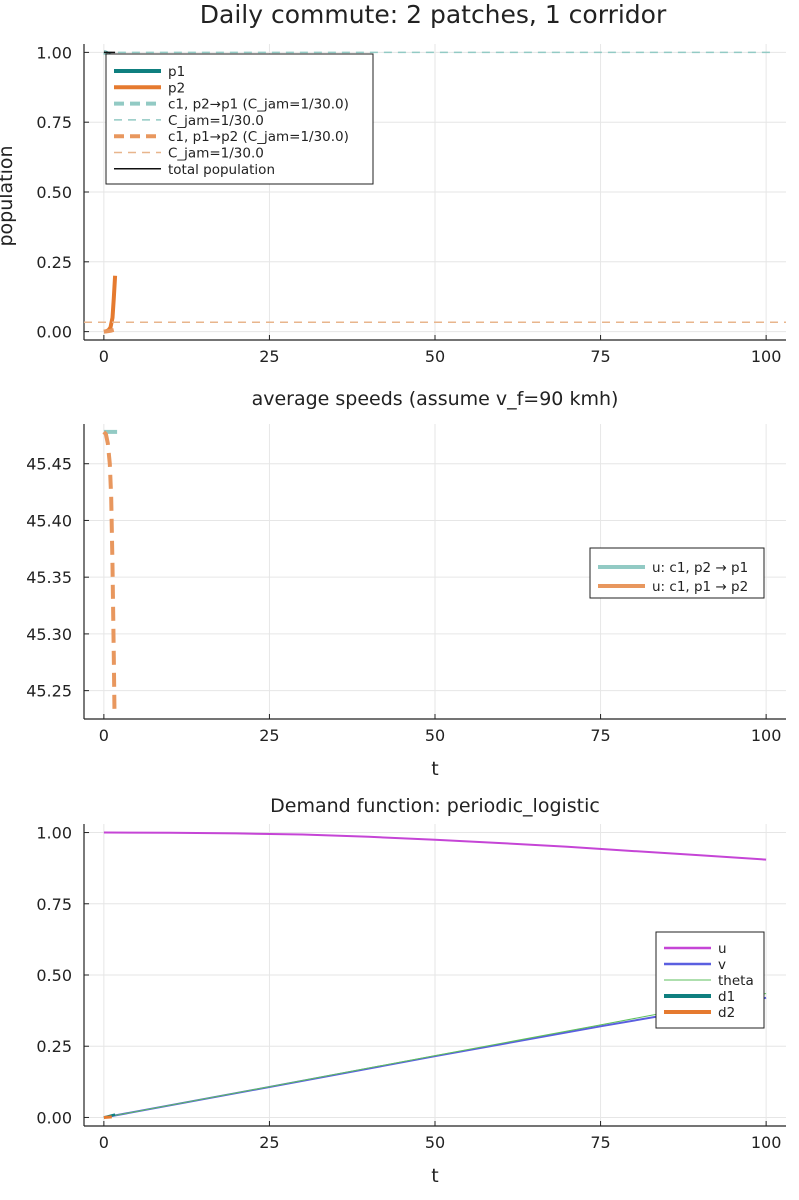 This screenshot has width=799, height=1200. I want to click on legend-label: u: c1, p1 → p2, so click(700, 587).